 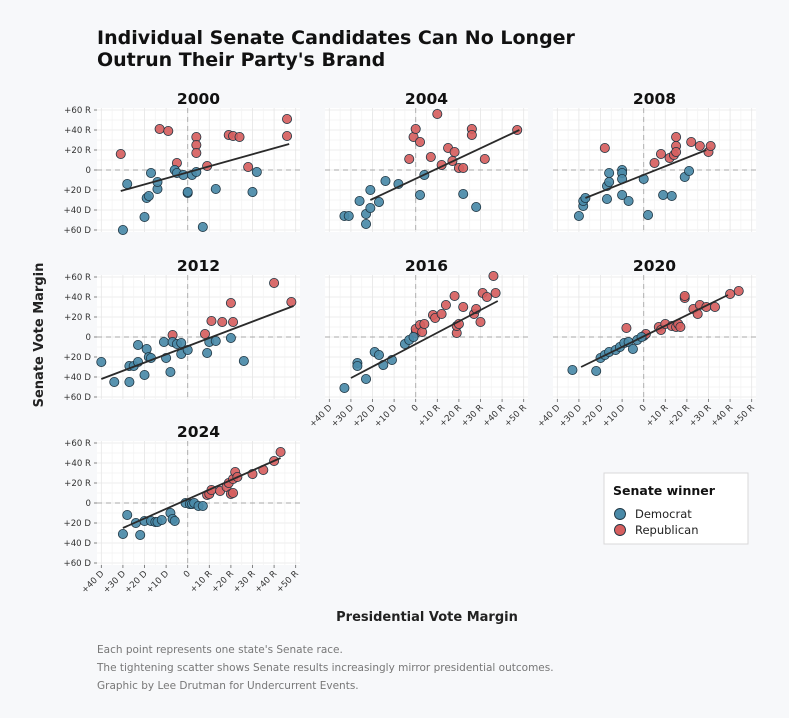 What do you see at coordinates (657, 416) in the screenshot?
I see `x-tick-label: +10 R` at bounding box center [657, 416].